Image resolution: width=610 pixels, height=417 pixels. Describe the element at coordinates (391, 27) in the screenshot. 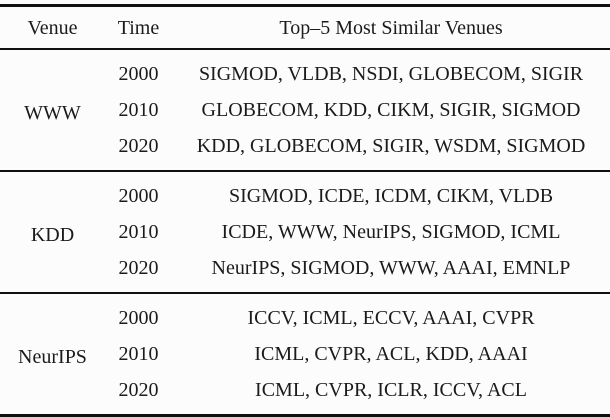

I see `similar-venues-column-header: Top–5 Most Similar Venues` at that location.